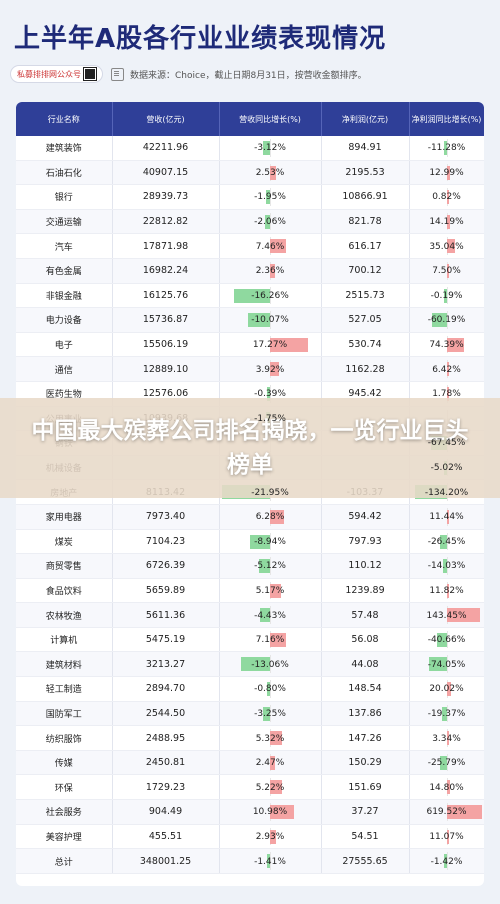 The image size is (500, 904). What do you see at coordinates (270, 787) in the screenshot?
I see `growth-label: 5.22%` at bounding box center [270, 787].